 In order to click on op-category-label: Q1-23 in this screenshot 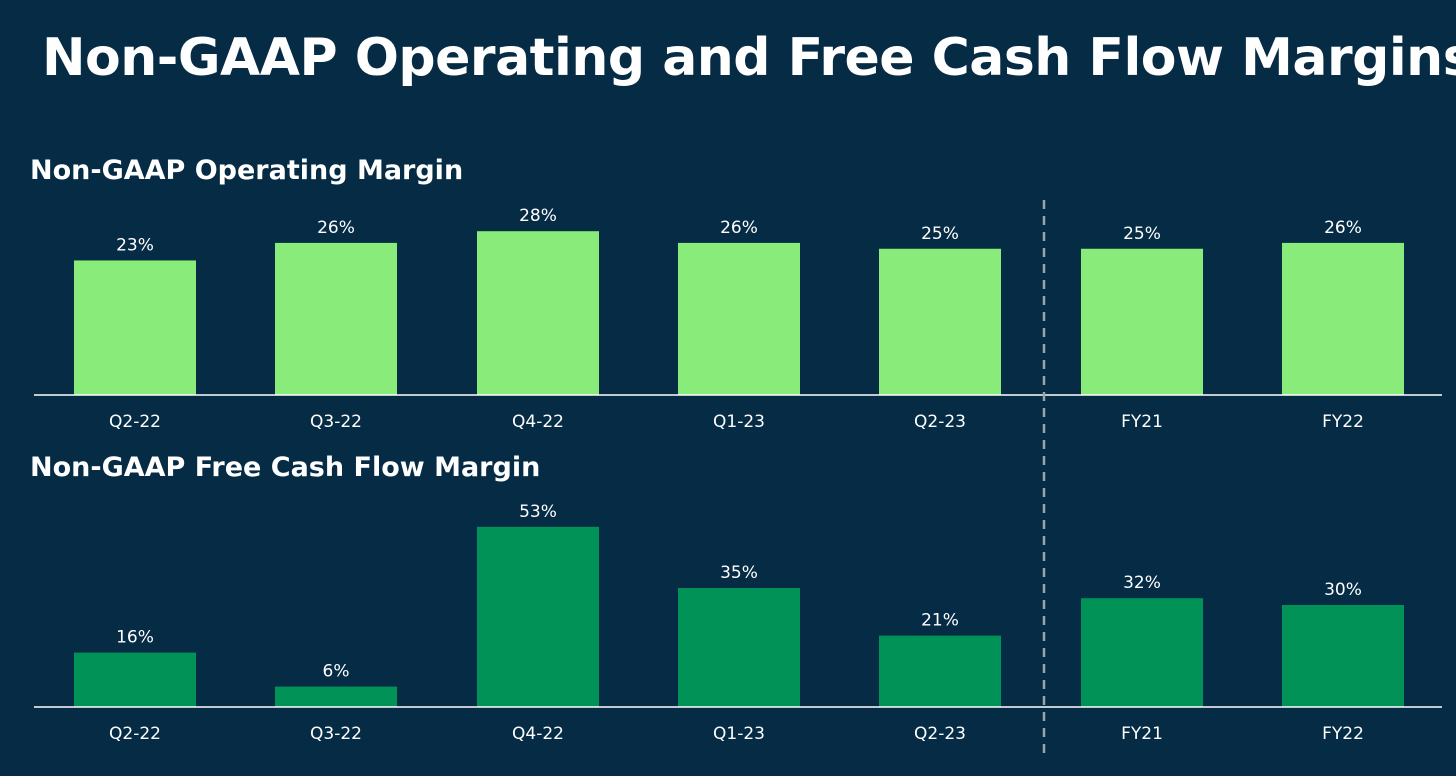, I will do `click(739, 422)`.